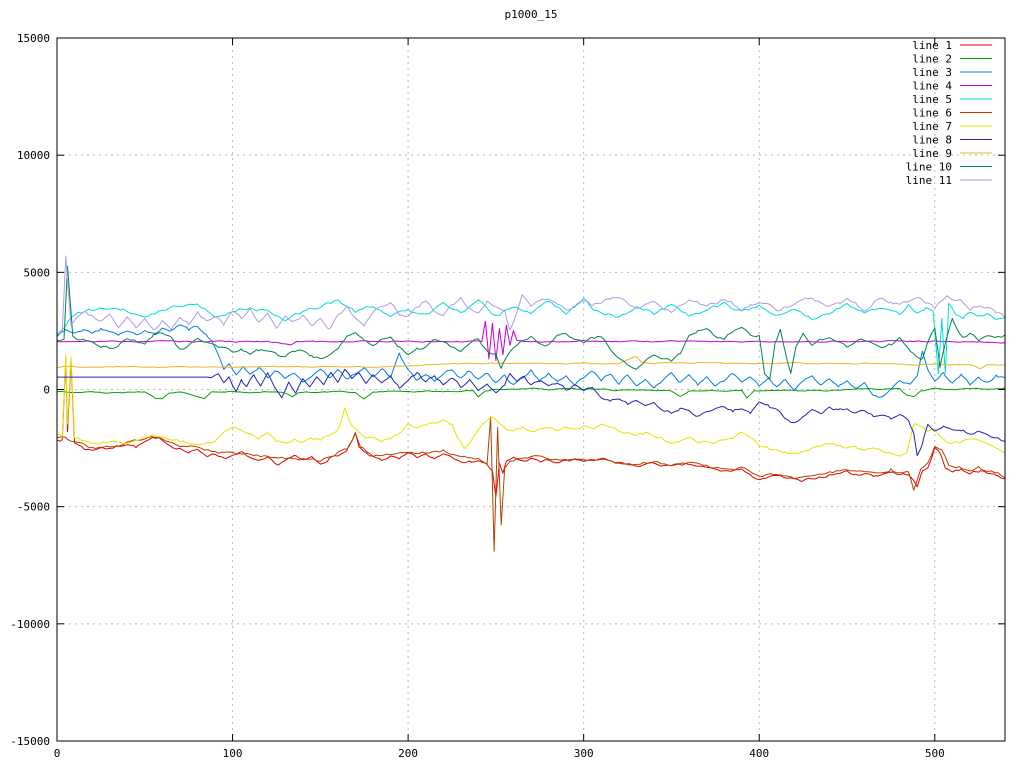  I want to click on legend-item-line-6: line 6, so click(952, 113).